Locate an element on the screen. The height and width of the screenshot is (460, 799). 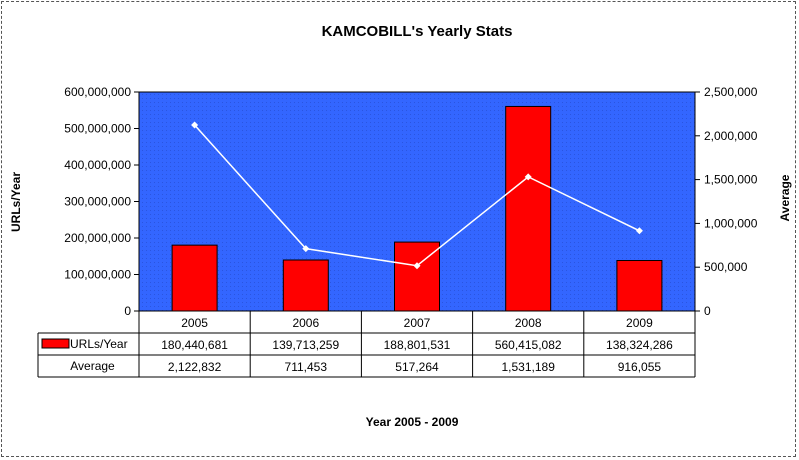
x-tick-label: 2009 is located at coordinates (639, 323).